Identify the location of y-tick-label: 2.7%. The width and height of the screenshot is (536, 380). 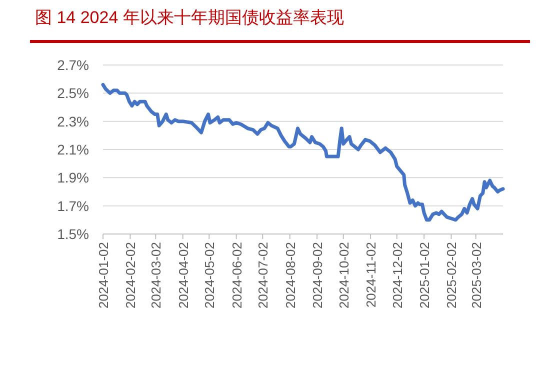
(73, 65).